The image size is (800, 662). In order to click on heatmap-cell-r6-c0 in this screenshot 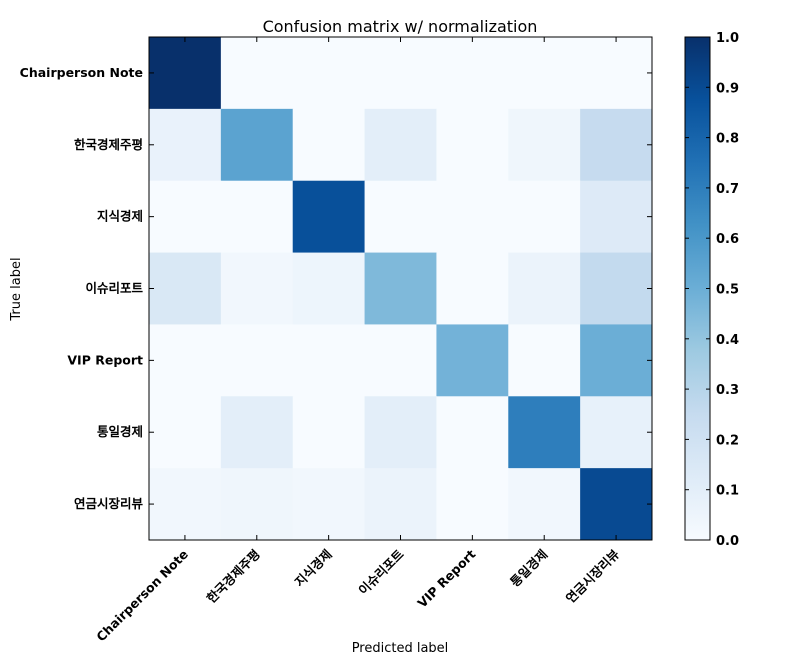, I will do `click(185, 504)`.